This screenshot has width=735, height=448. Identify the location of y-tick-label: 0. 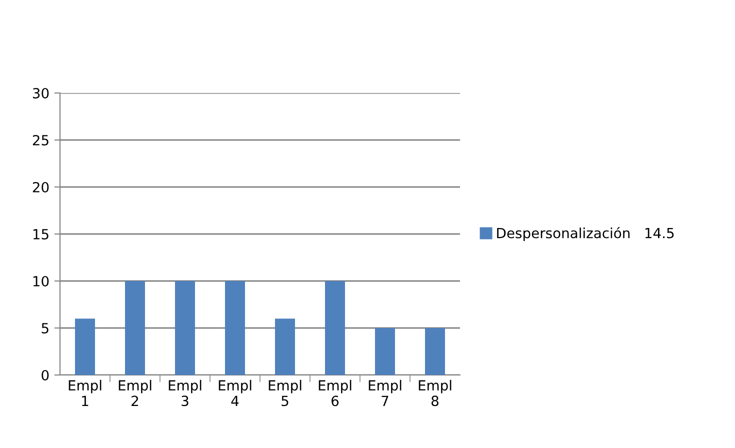
(45, 375).